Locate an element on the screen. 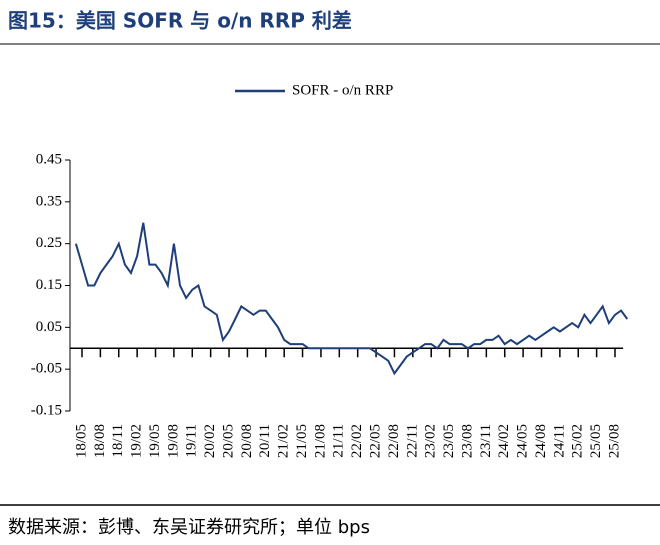 This screenshot has width=660, height=545. x-tick-label: 20/11 is located at coordinates (265, 441).